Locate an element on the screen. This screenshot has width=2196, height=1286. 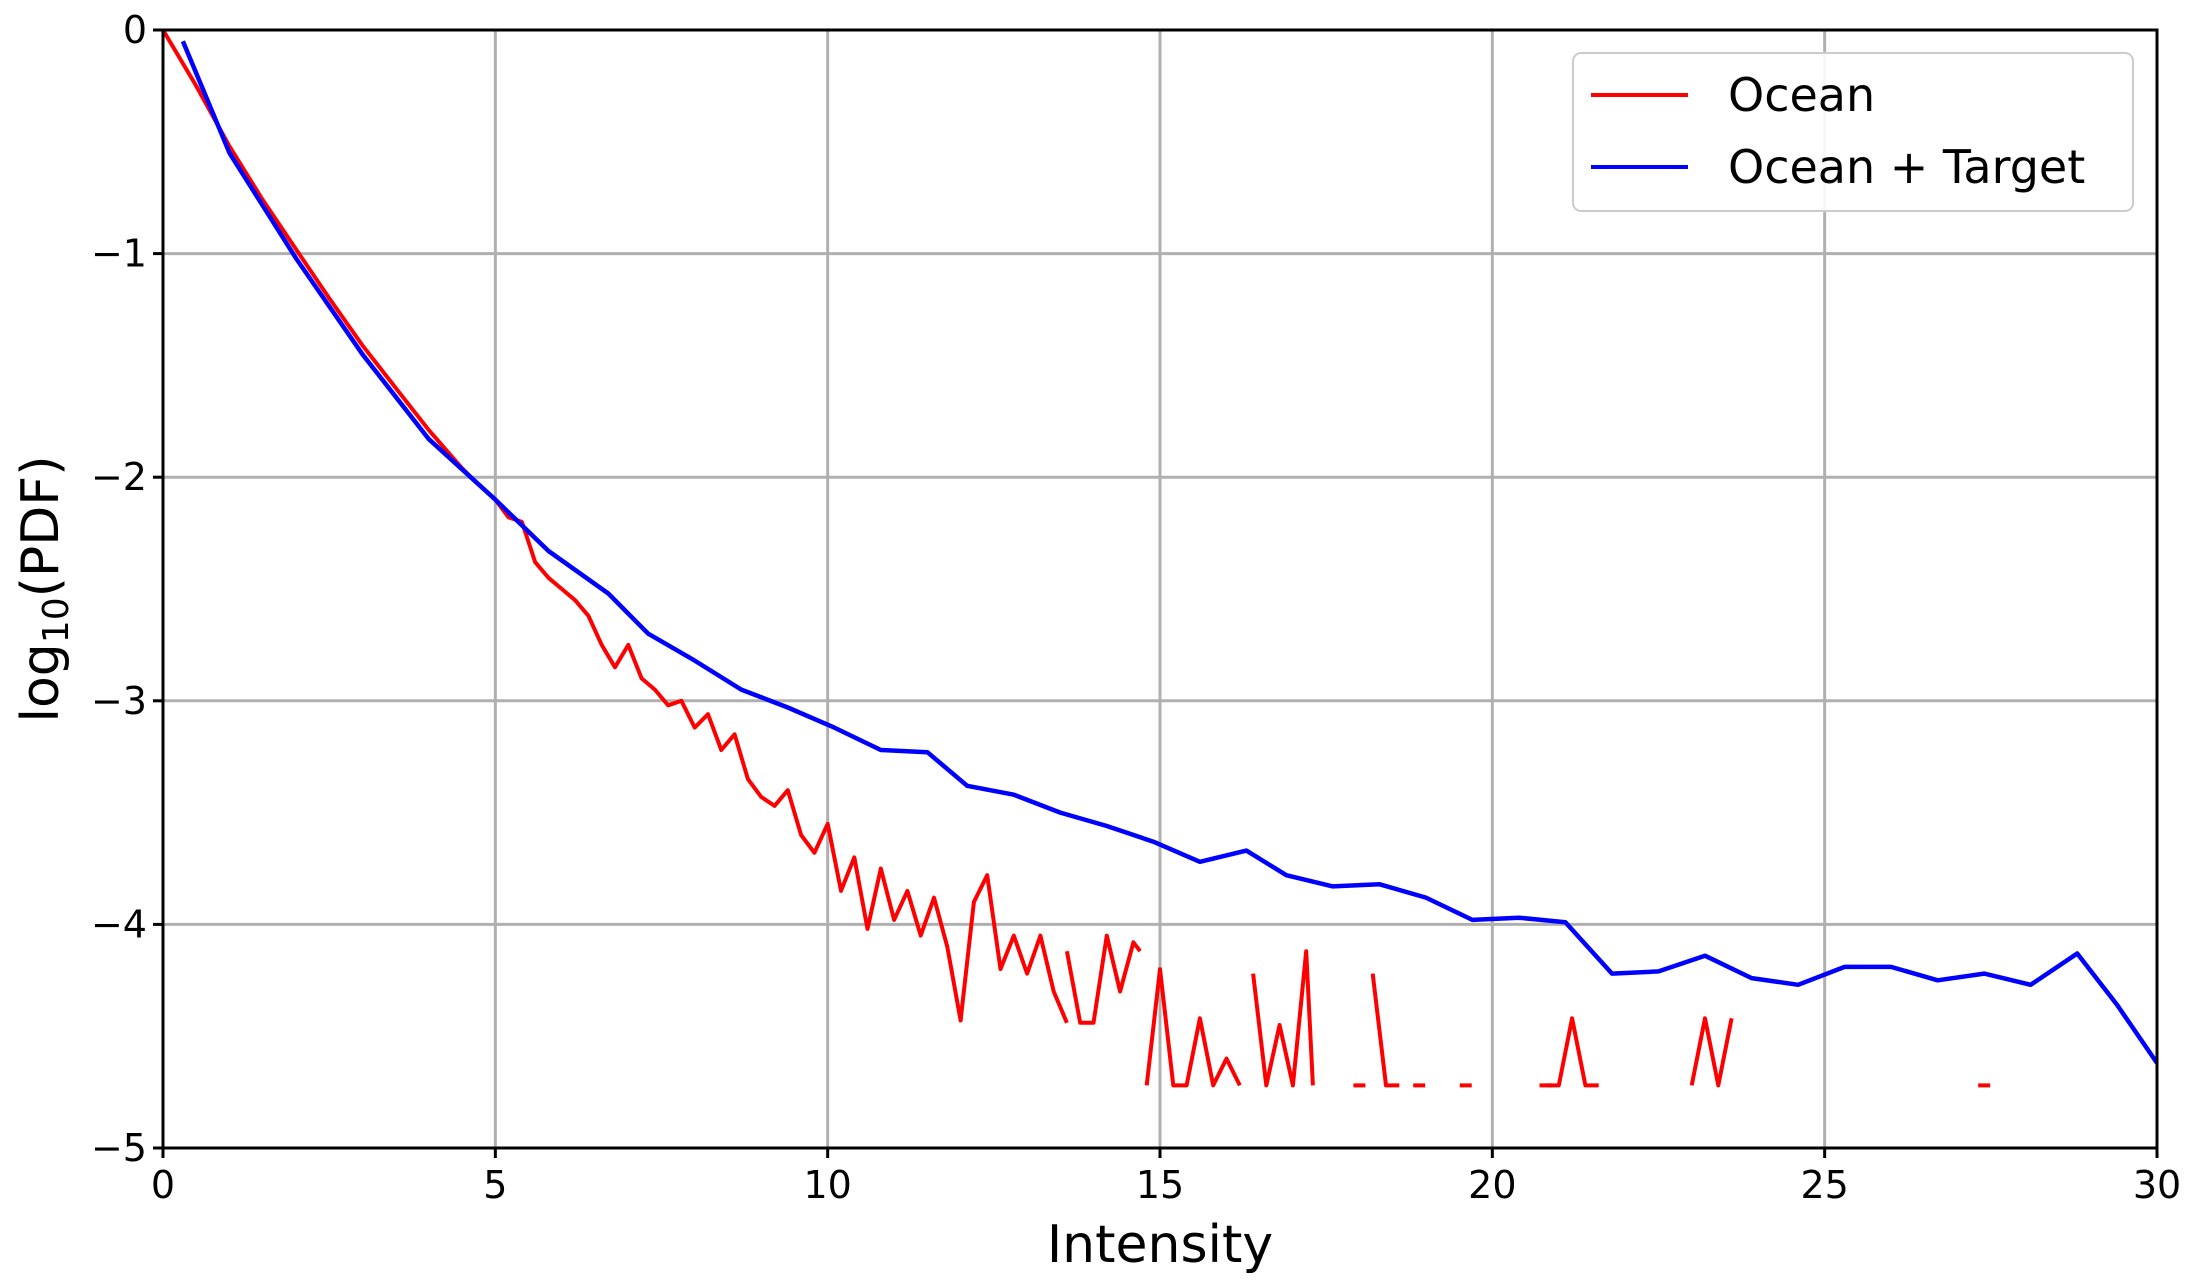
x-tick-label: 5 is located at coordinates (495, 1185).